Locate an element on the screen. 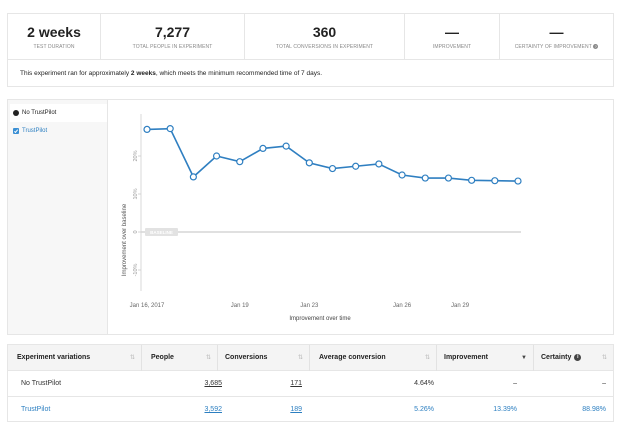 The width and height of the screenshot is (626, 433). col-header-variations: Experiment variations ⇅ is located at coordinates (75, 358).